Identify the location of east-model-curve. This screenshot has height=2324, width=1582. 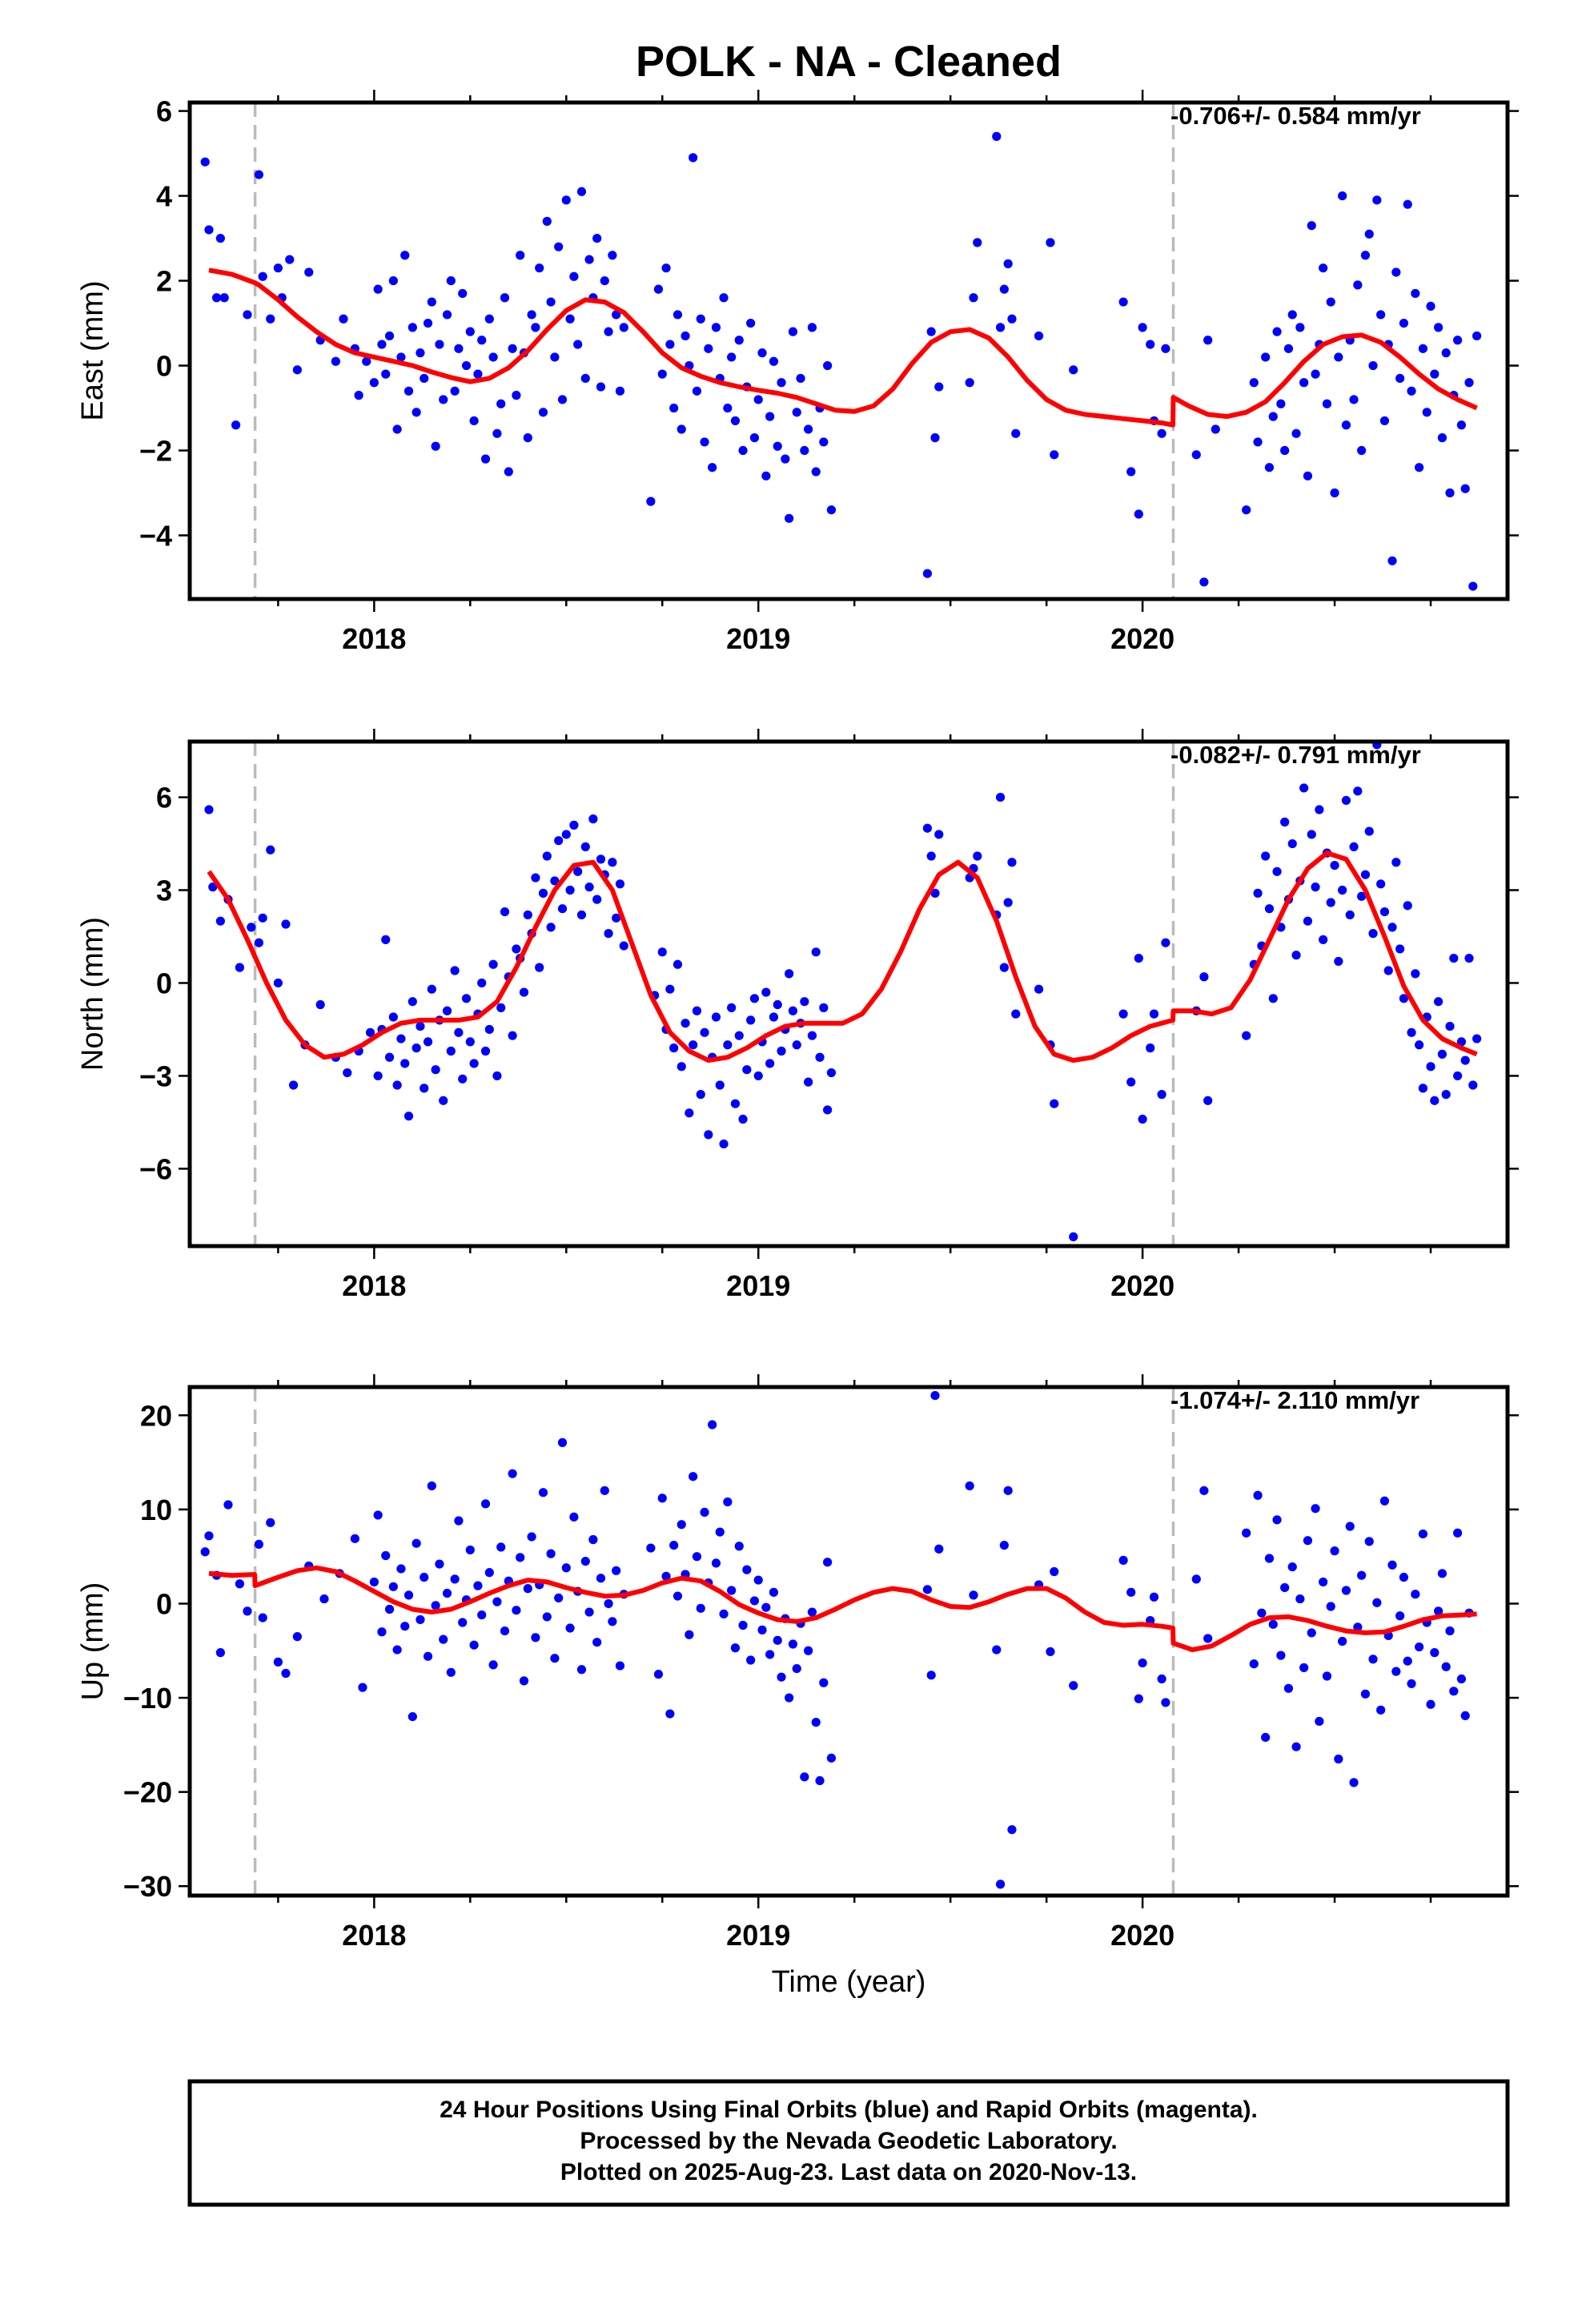
(843, 347).